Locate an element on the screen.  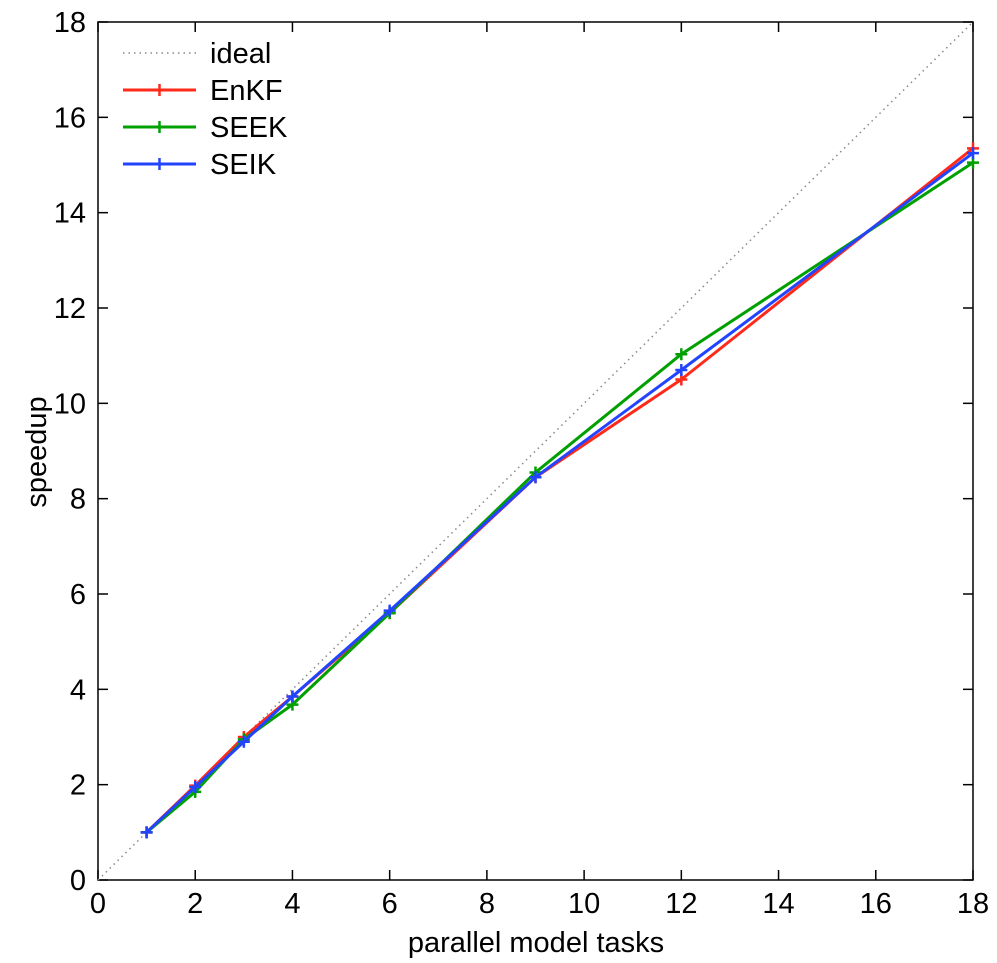
x-tick-labels: 0 2 4 6 8 10 12 14 16 18 is located at coordinates (539, 904).